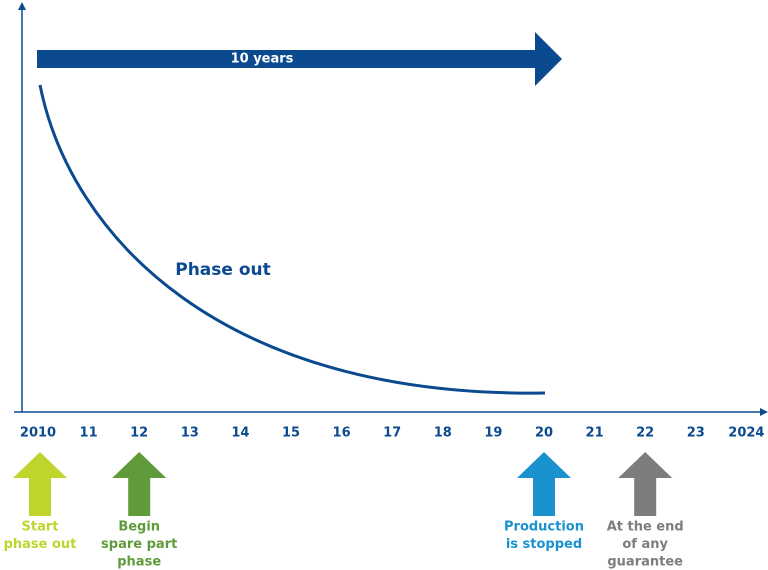 This screenshot has width=768, height=570. What do you see at coordinates (223, 270) in the screenshot?
I see `curve-label: Phase out` at bounding box center [223, 270].